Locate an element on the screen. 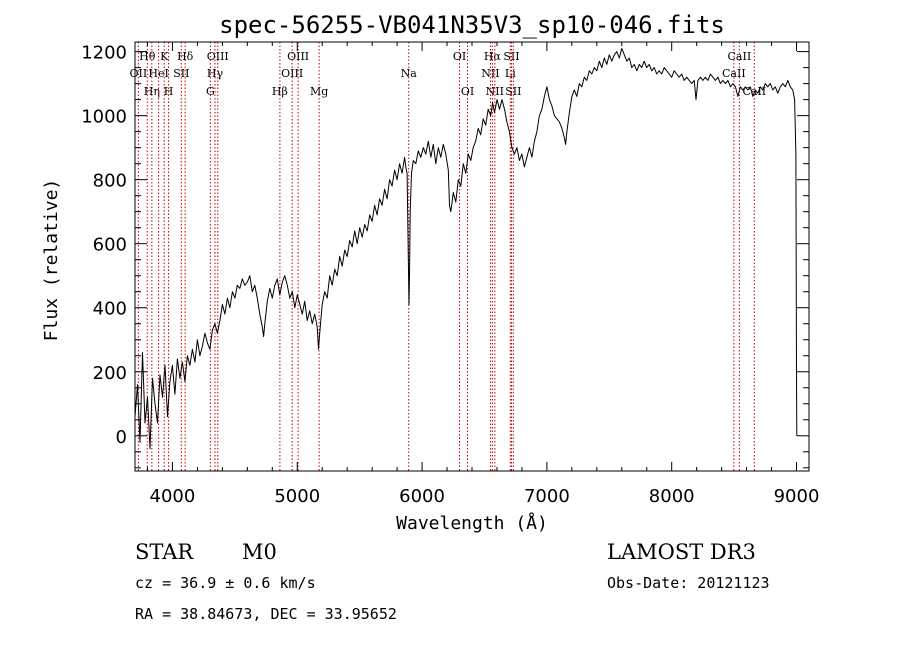 The image size is (900, 654). x-tick-label-4: 8000 is located at coordinates (672, 496).